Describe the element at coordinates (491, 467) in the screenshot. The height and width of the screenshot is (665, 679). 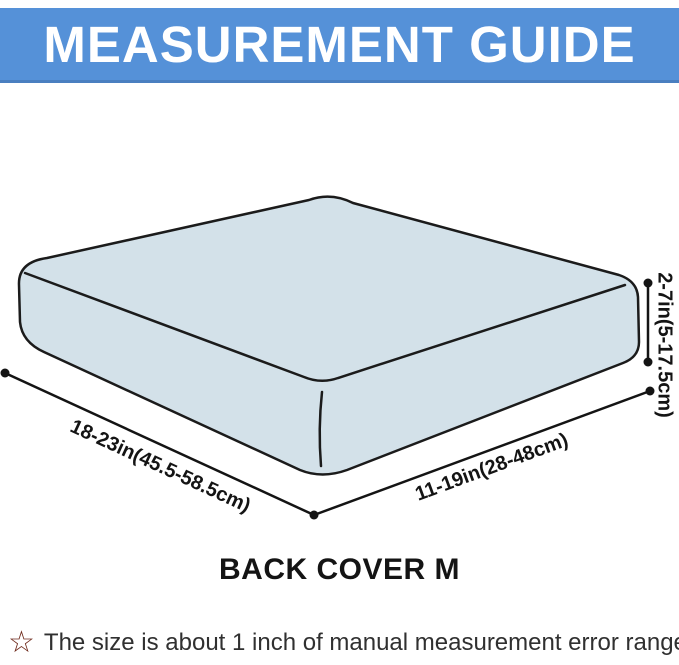
I see `depth-dimension-label: 11-19in(28-48cm)` at that location.